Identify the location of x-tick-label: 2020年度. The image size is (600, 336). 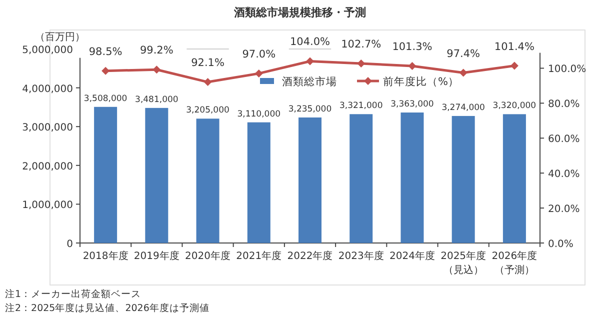
(208, 257).